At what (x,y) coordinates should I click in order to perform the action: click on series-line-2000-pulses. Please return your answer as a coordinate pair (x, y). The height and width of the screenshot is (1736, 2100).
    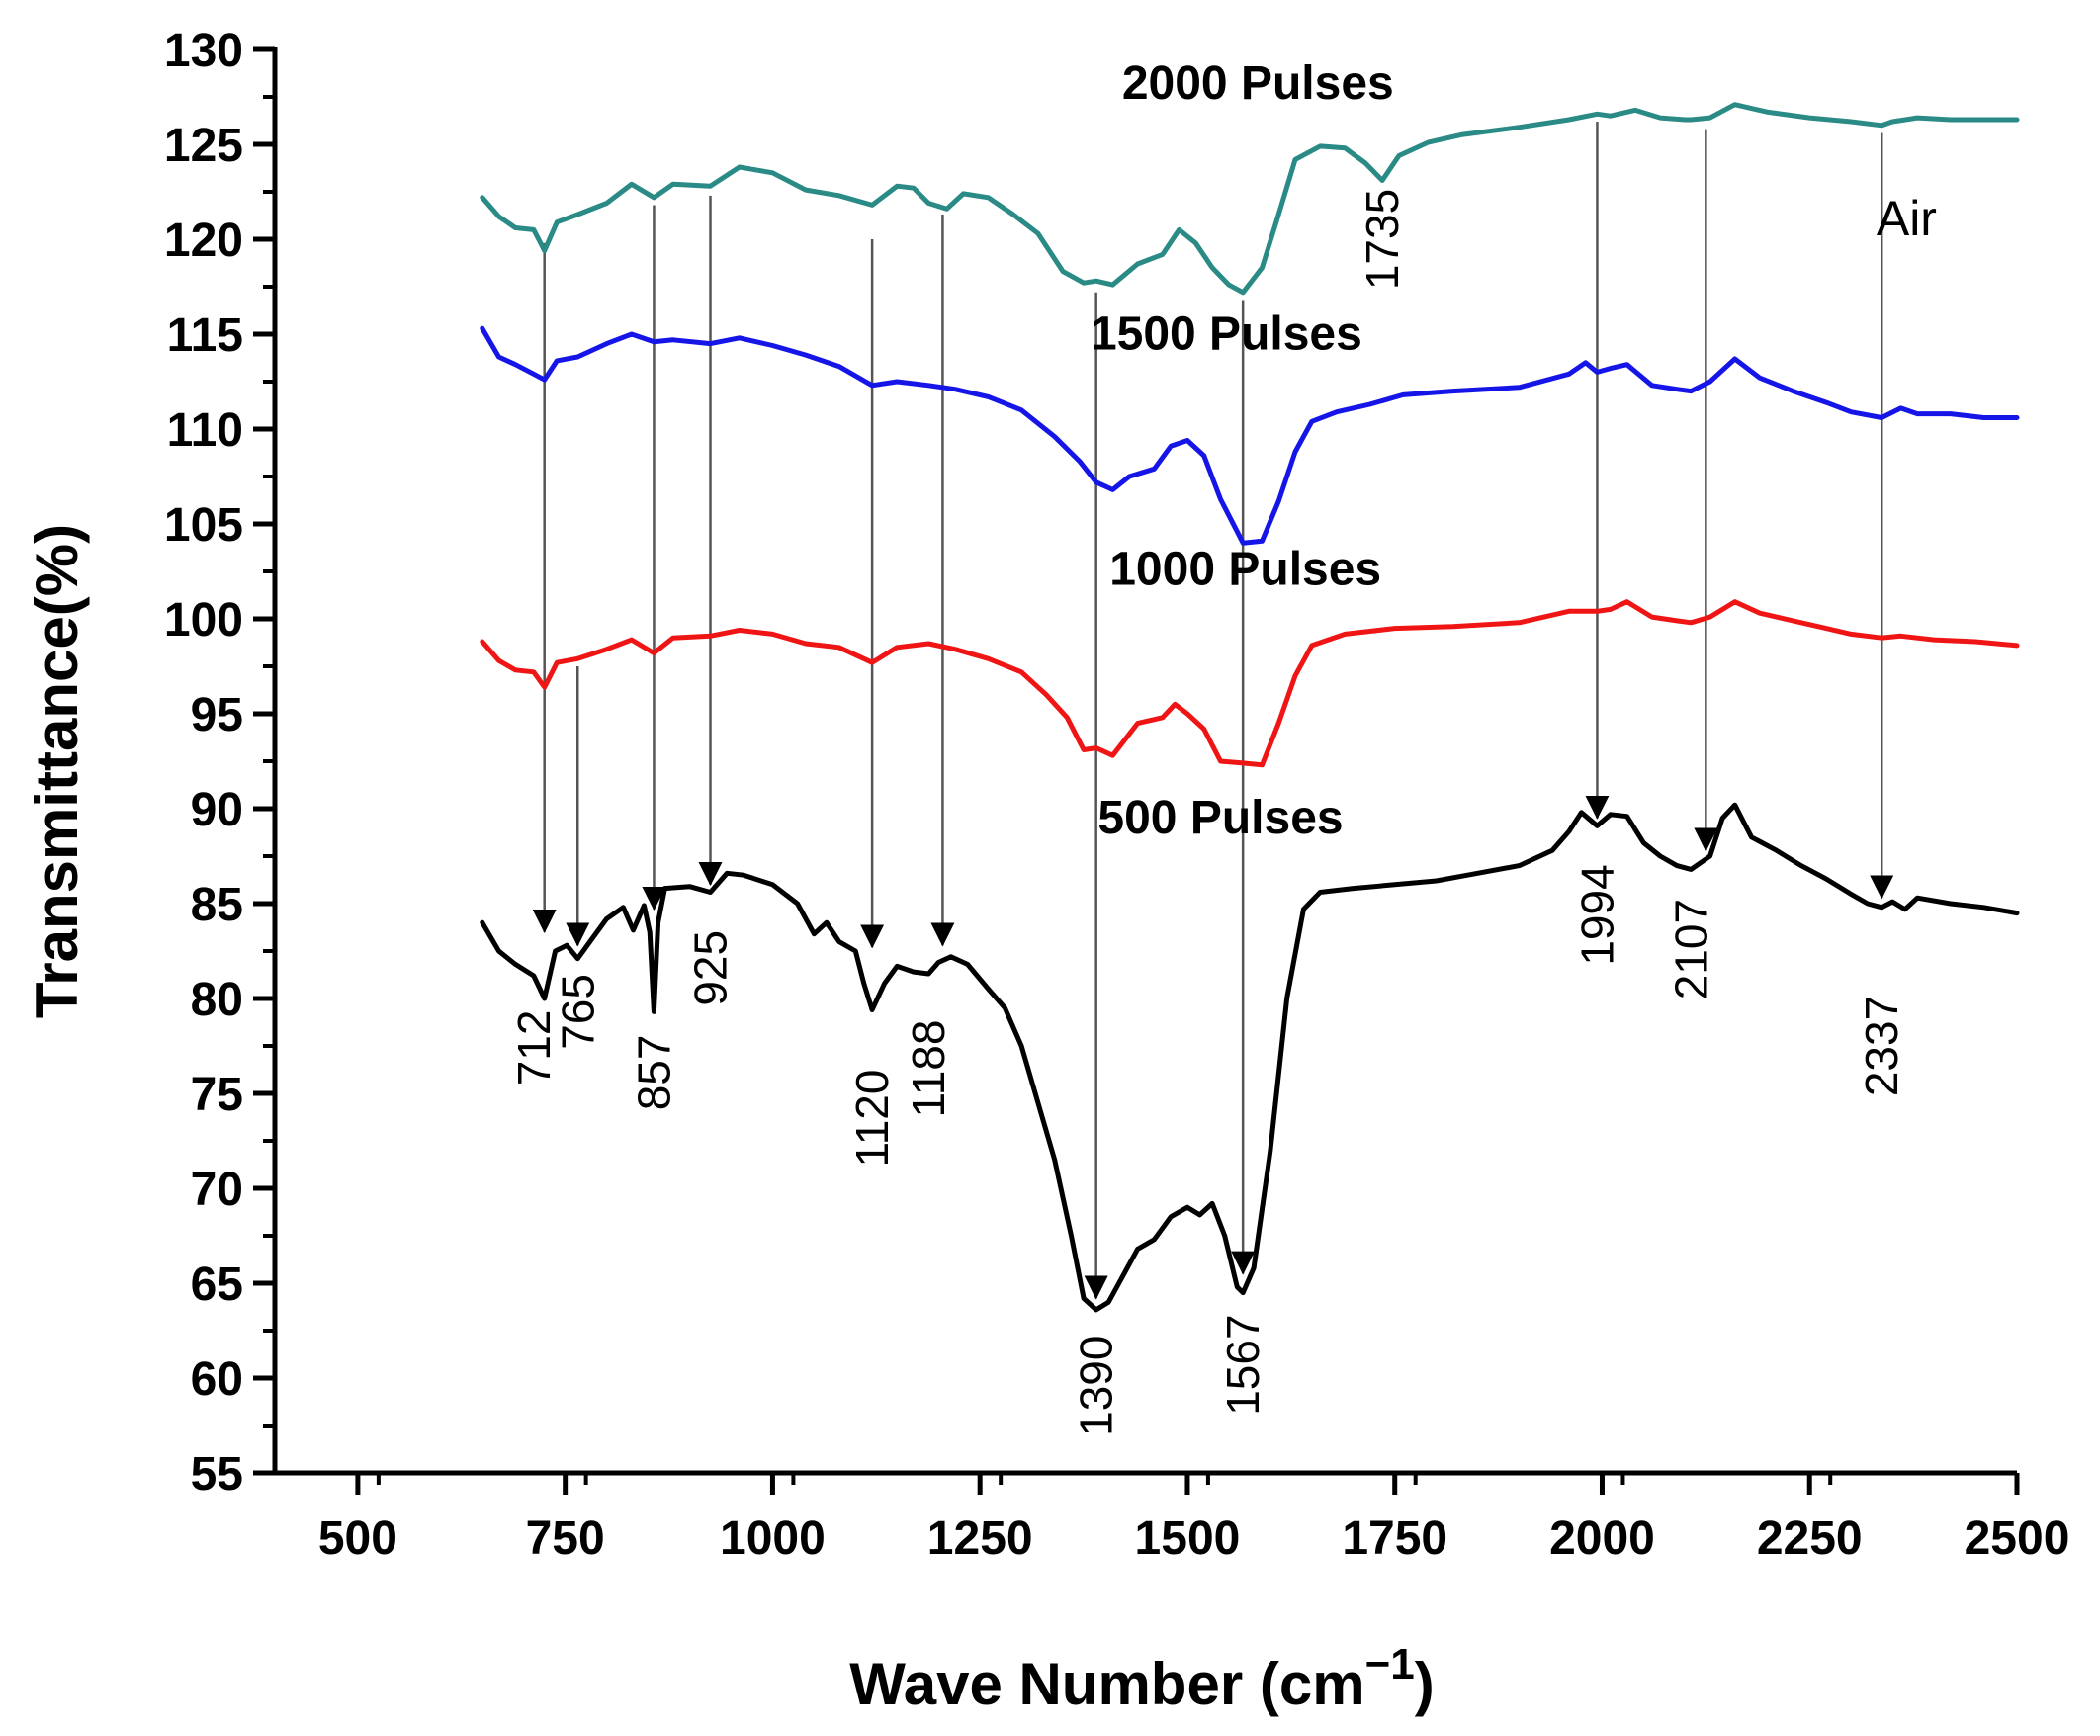
    Looking at the image, I should click on (1250, 199).